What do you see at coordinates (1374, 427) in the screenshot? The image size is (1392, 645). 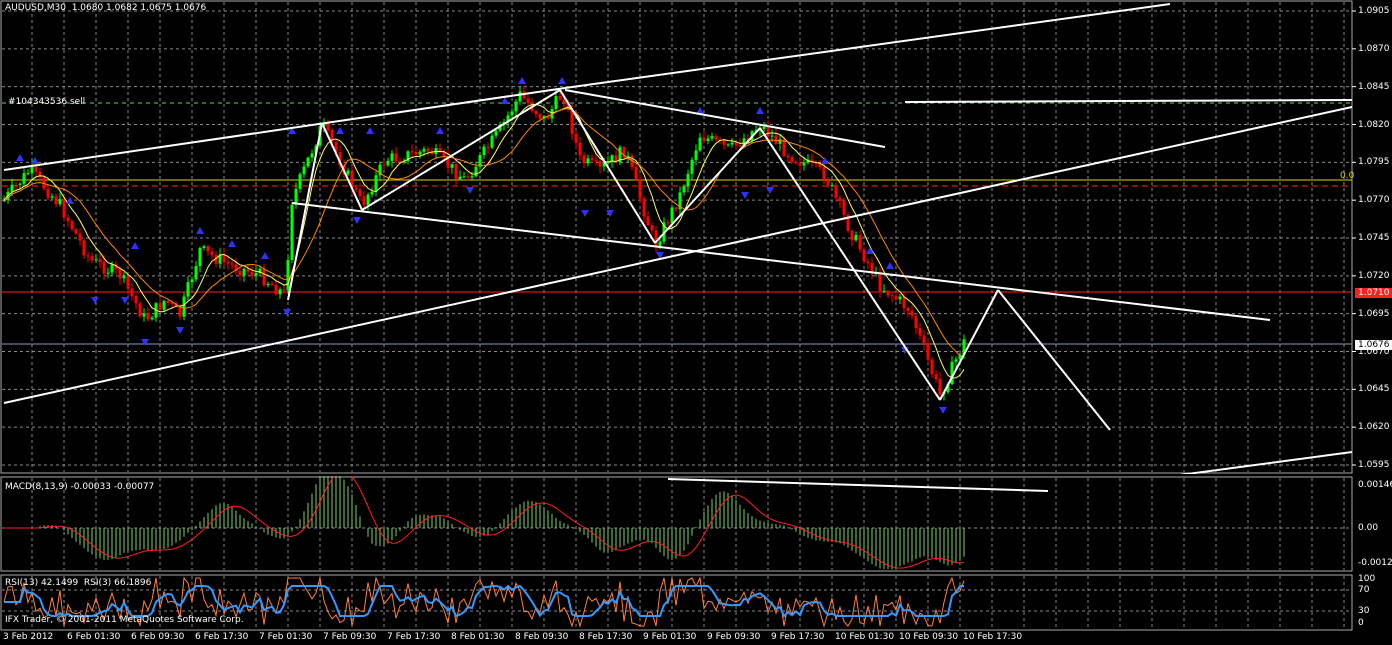 I see `price-axis-label: 1.0620` at bounding box center [1374, 427].